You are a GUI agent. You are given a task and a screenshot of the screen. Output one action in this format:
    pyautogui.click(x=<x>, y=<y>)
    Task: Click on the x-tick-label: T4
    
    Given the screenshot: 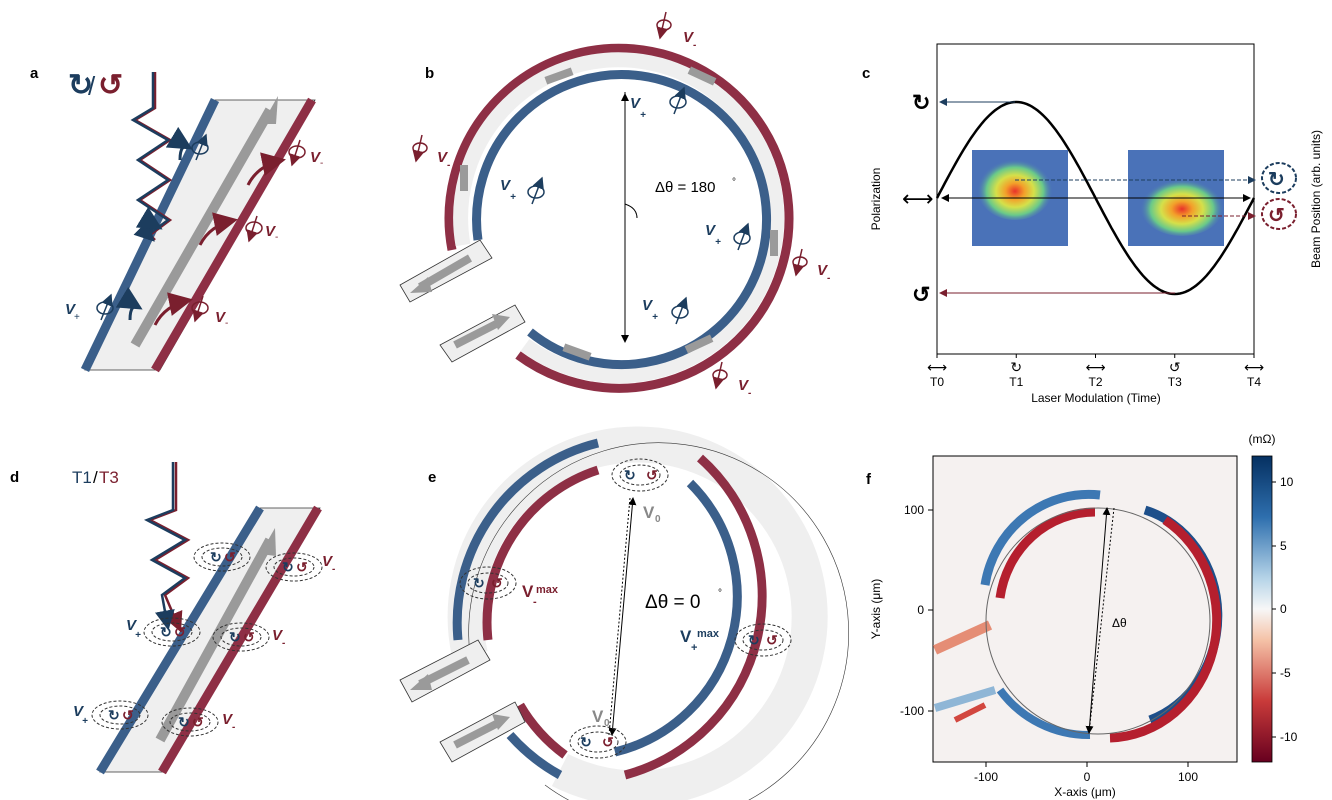 What is the action you would take?
    pyautogui.click(x=1254, y=382)
    